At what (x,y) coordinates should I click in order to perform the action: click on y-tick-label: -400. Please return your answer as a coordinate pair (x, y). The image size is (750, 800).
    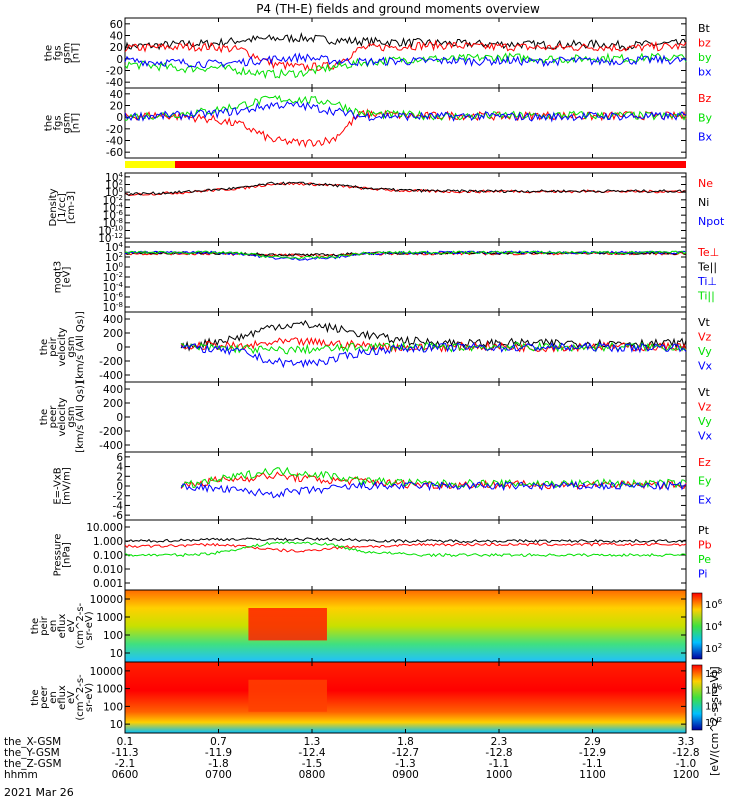
    Looking at the image, I should click on (111, 446).